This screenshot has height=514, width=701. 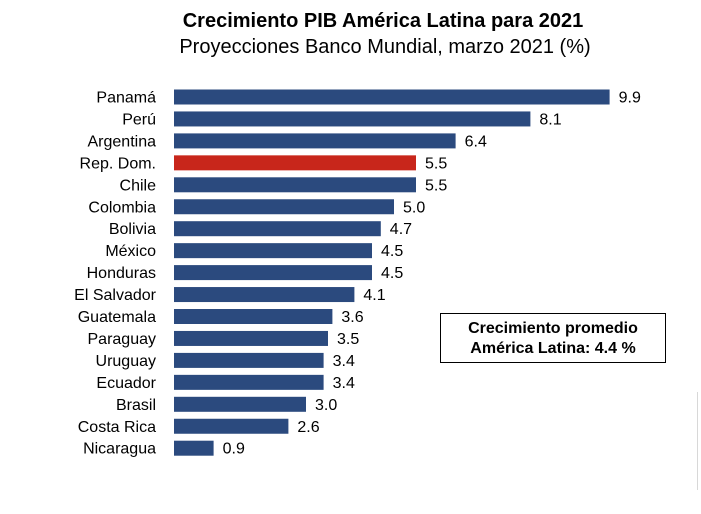 What do you see at coordinates (436, 163) in the screenshot?
I see `value-label-rep-dom: 5.5` at bounding box center [436, 163].